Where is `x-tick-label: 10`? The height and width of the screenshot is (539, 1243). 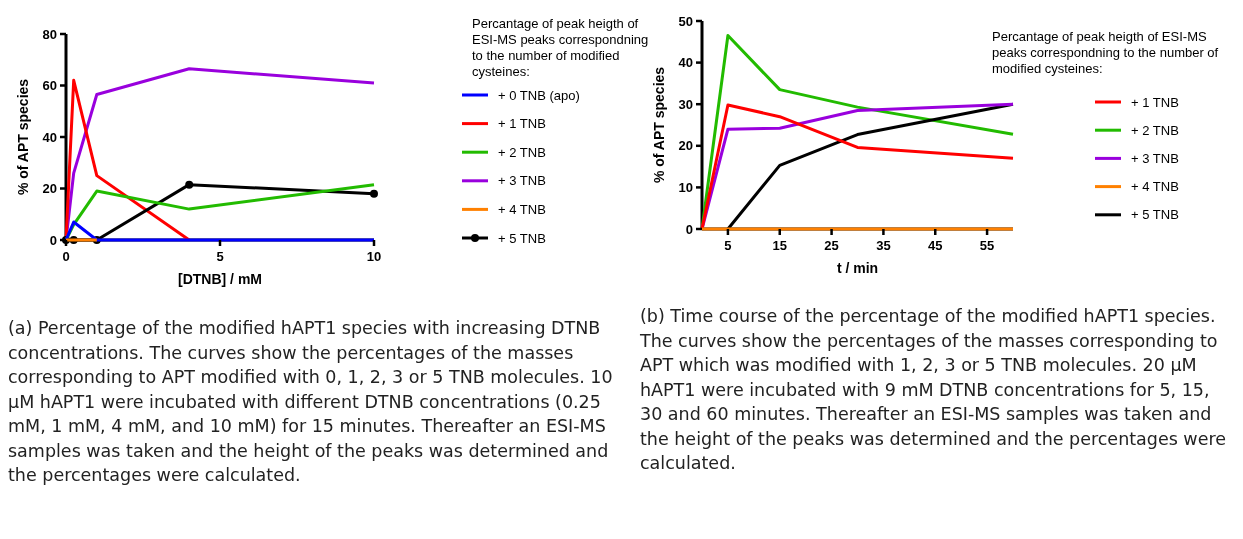 x-tick-label: 10 is located at coordinates (374, 256).